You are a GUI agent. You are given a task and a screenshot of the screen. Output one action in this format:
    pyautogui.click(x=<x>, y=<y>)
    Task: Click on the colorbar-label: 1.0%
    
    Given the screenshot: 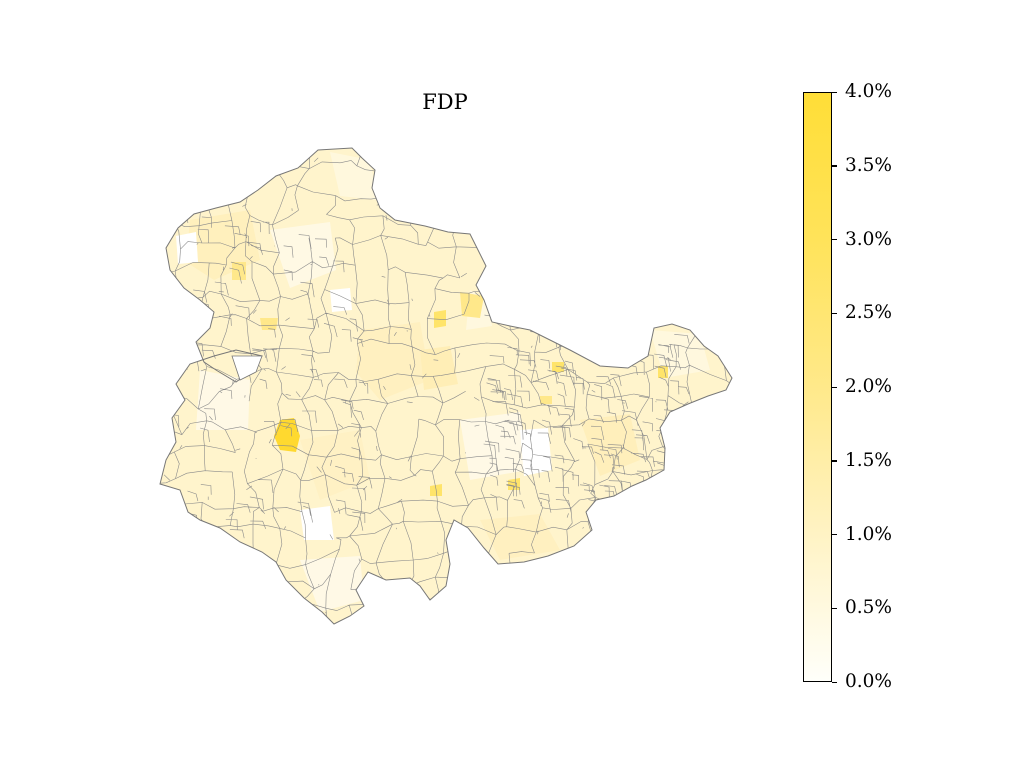 What is the action you would take?
    pyautogui.click(x=868, y=534)
    